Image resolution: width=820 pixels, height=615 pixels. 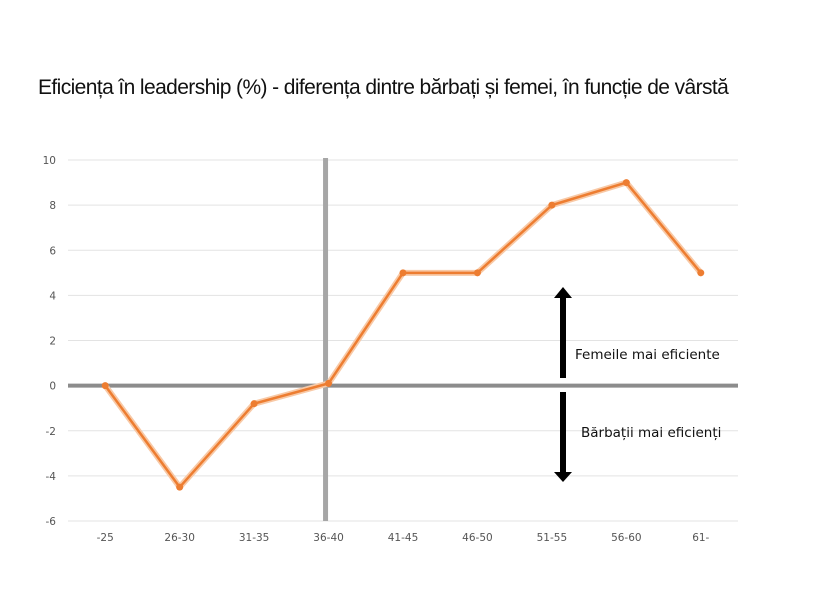 I want to click on annotation-men: Bărbații mai eficienți, so click(x=651, y=433).